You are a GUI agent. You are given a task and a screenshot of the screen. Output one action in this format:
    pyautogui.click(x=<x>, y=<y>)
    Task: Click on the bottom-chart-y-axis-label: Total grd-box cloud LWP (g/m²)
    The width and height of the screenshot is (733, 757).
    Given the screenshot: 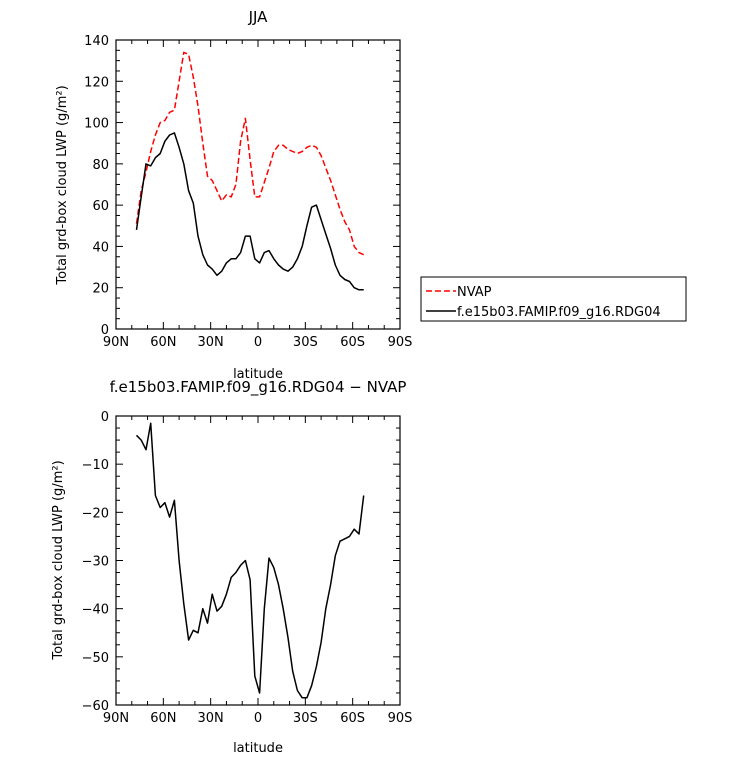 What is the action you would take?
    pyautogui.click(x=58, y=560)
    